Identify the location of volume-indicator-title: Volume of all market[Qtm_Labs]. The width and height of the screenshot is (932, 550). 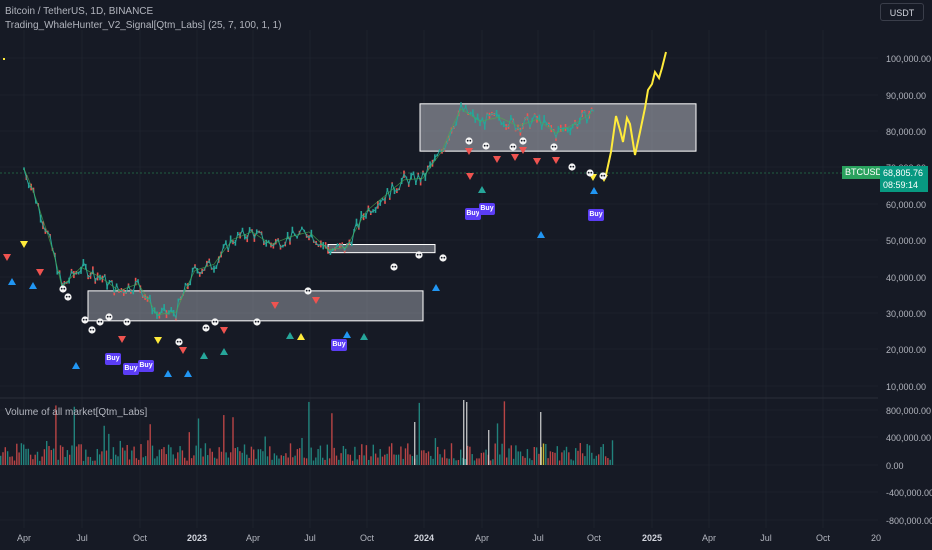
(76, 412).